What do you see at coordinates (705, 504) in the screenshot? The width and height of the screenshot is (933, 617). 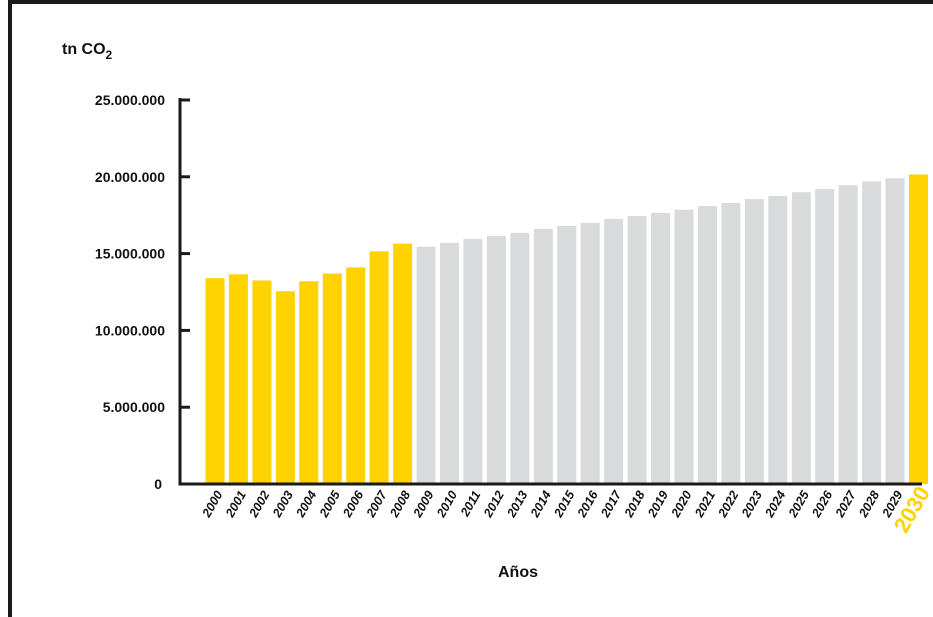 I see `x-tick-label-2021: 2021` at bounding box center [705, 504].